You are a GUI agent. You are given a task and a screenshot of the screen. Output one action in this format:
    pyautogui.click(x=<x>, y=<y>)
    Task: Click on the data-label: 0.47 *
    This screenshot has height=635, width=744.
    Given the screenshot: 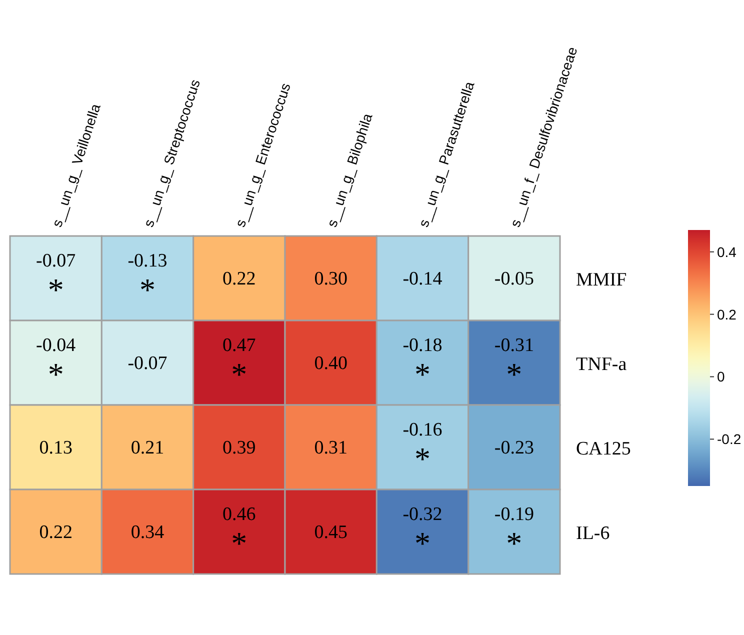 What is the action you would take?
    pyautogui.click(x=239, y=363)
    